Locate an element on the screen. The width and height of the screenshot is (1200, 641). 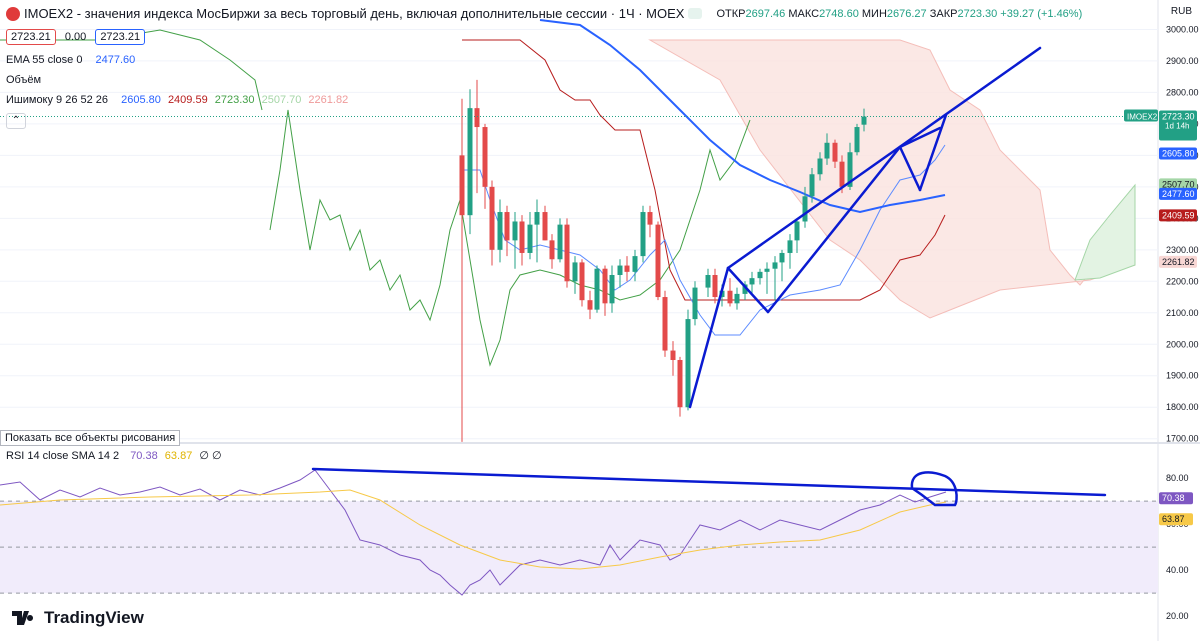
collapse-legend-button: ⌃ is located at coordinates (16, 121).